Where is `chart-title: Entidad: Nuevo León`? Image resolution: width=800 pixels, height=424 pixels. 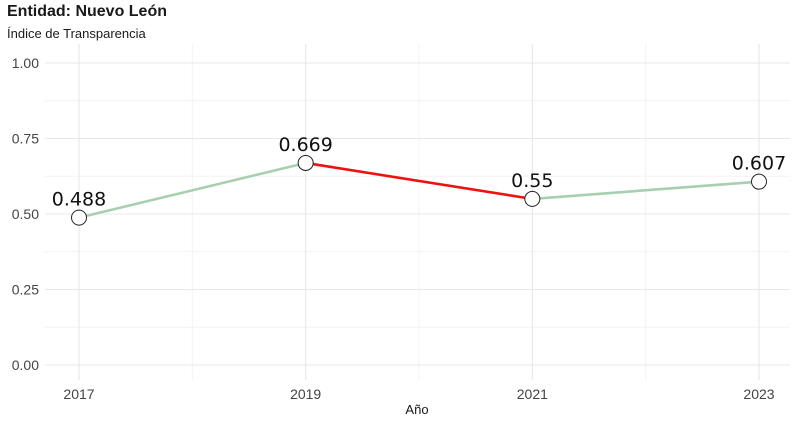
chart-title: Entidad: Nuevo León is located at coordinates (87, 11).